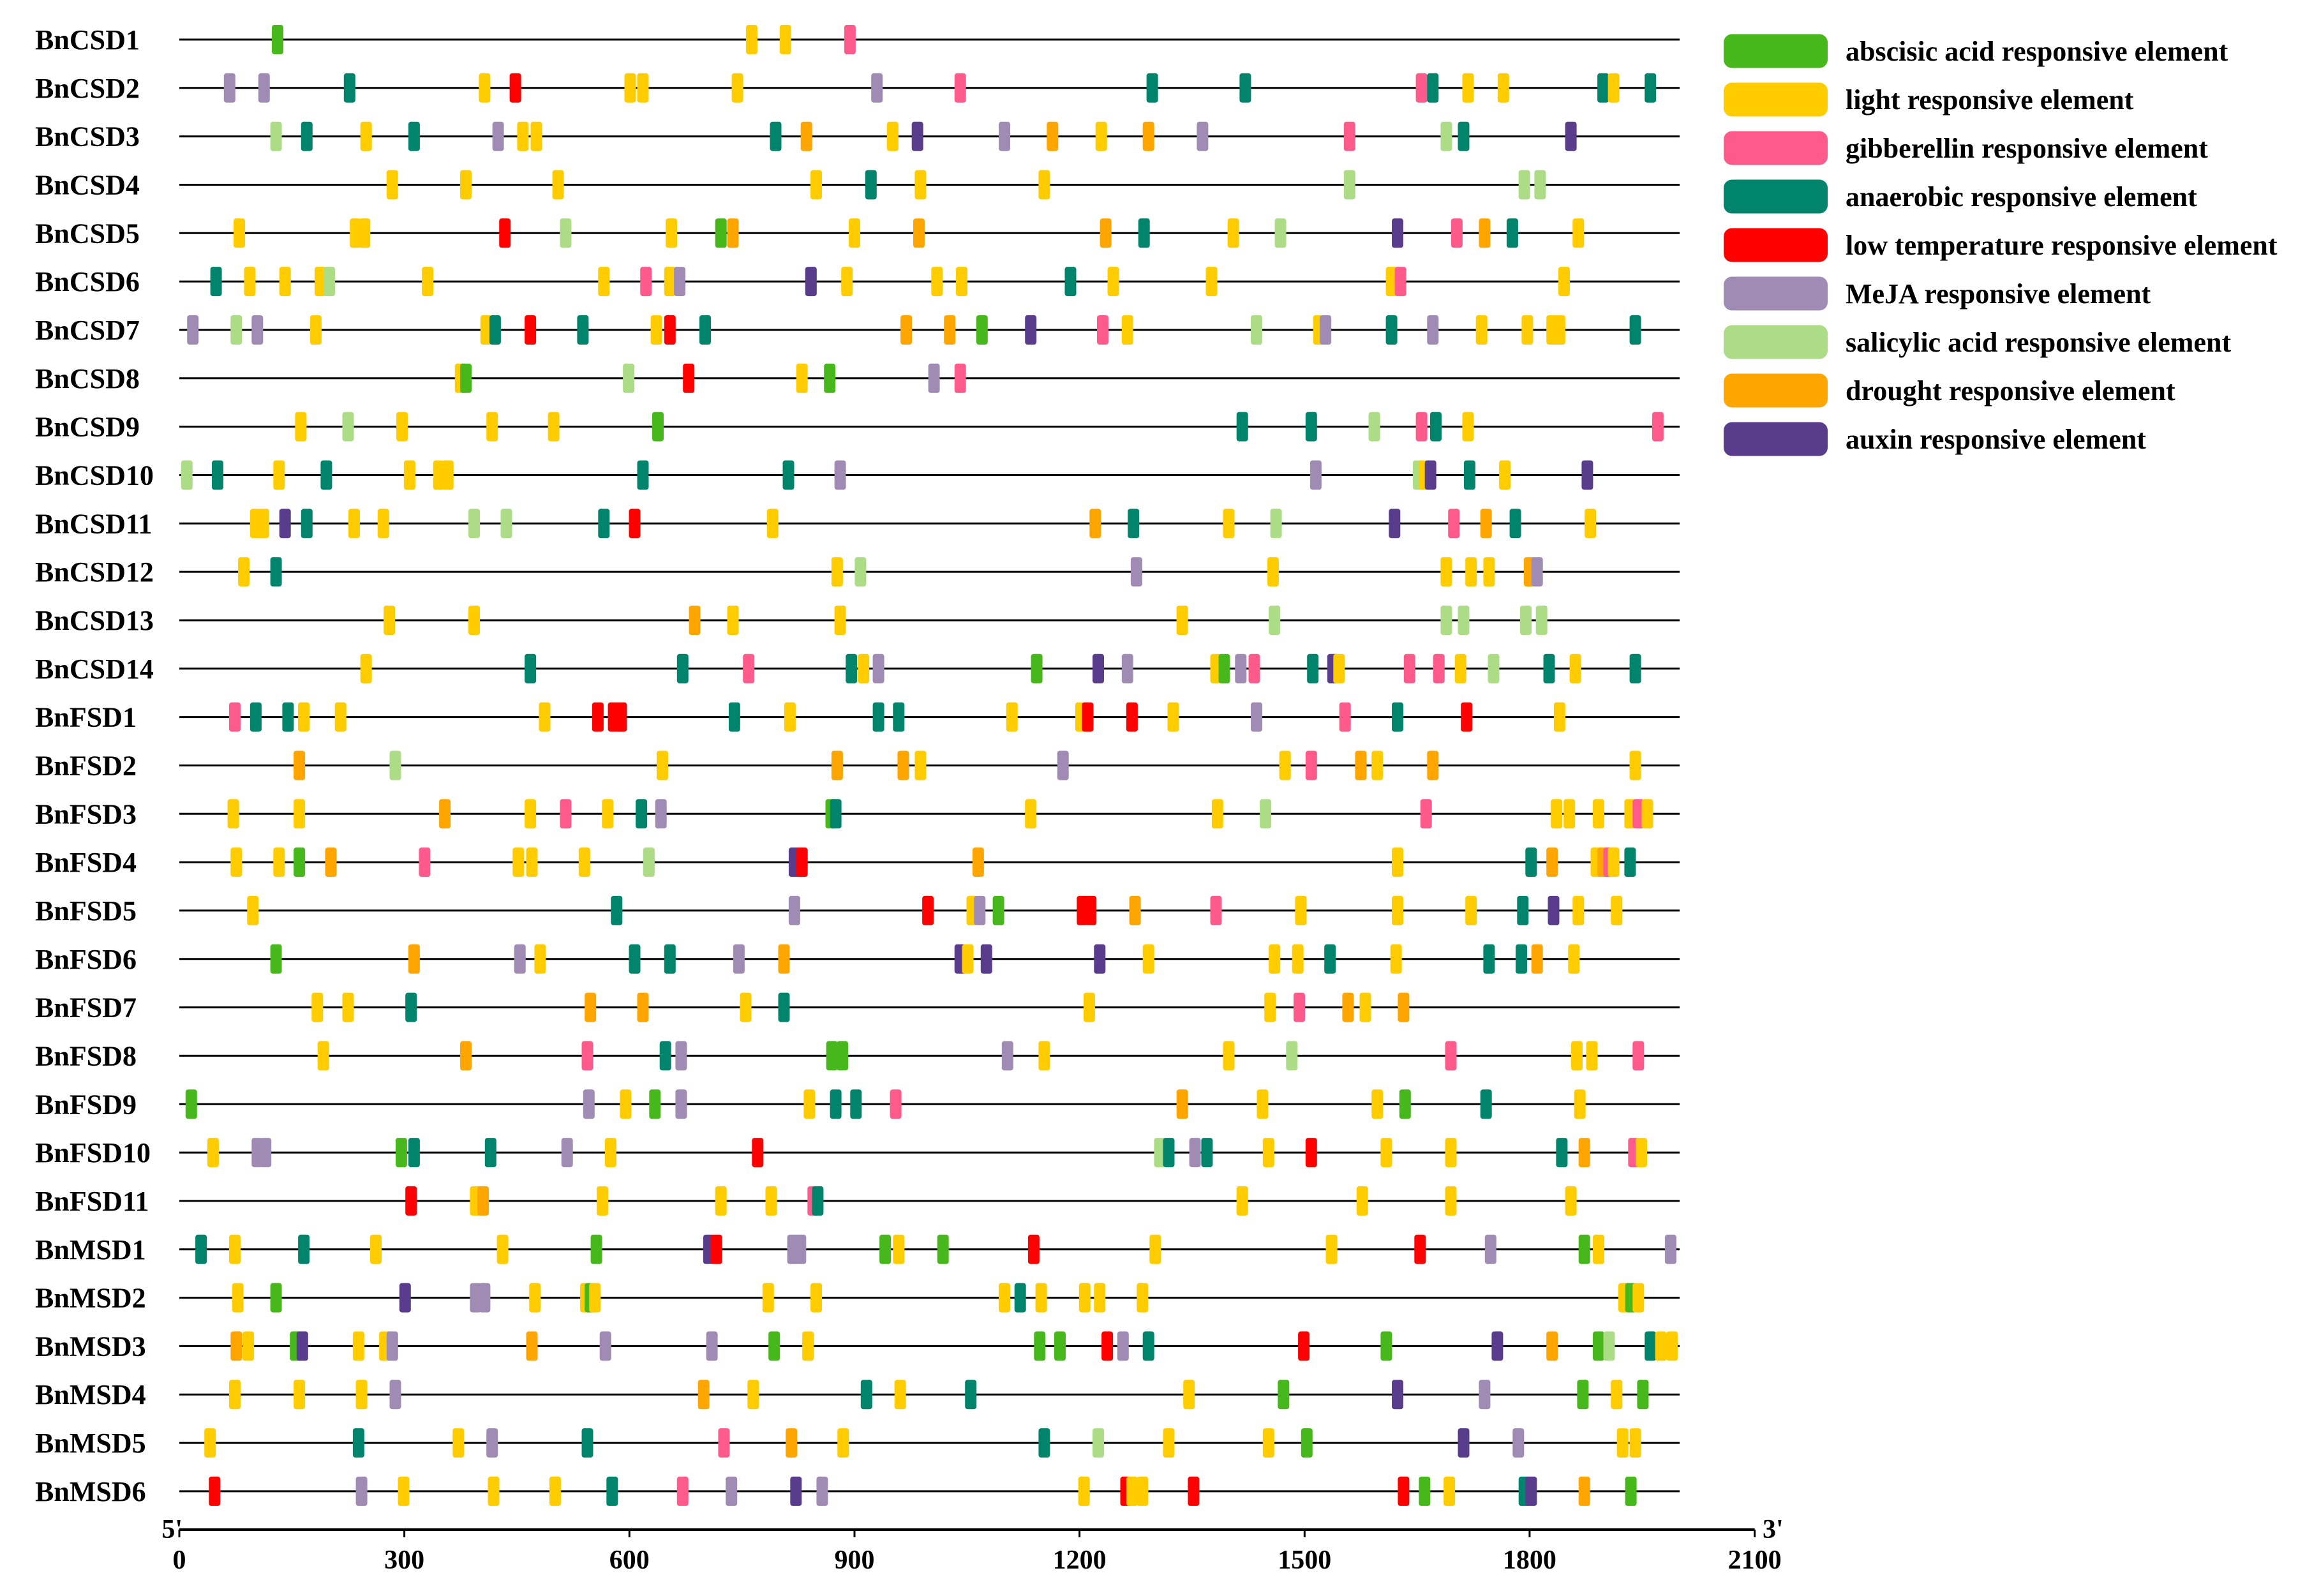 The width and height of the screenshot is (2298, 1596). I want to click on gene-row: BnCSD3, so click(857, 137).